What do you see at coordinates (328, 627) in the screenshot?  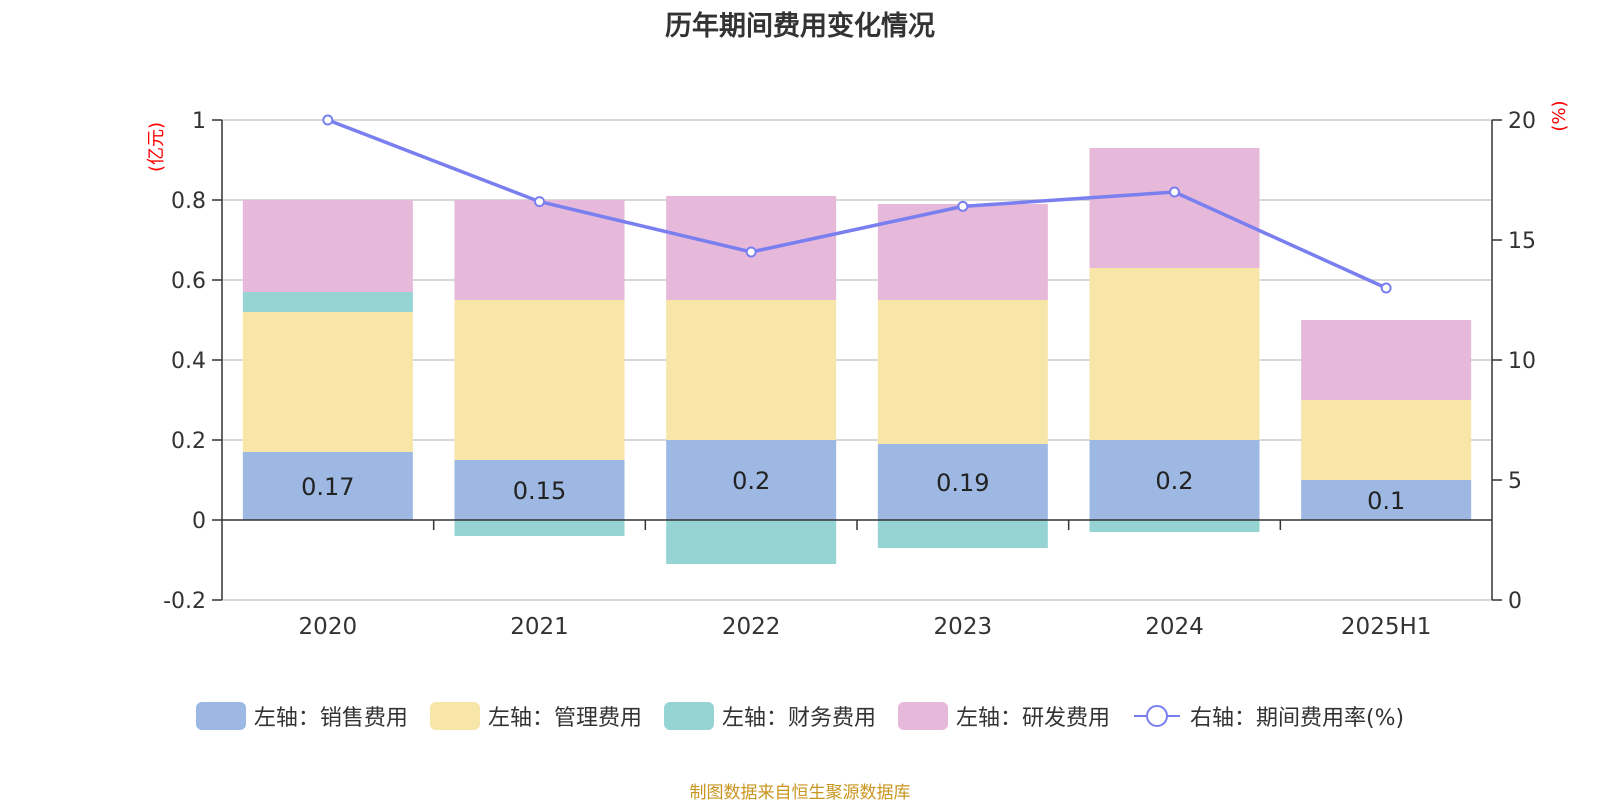 I see `x-axis-category-label: 2020` at bounding box center [328, 627].